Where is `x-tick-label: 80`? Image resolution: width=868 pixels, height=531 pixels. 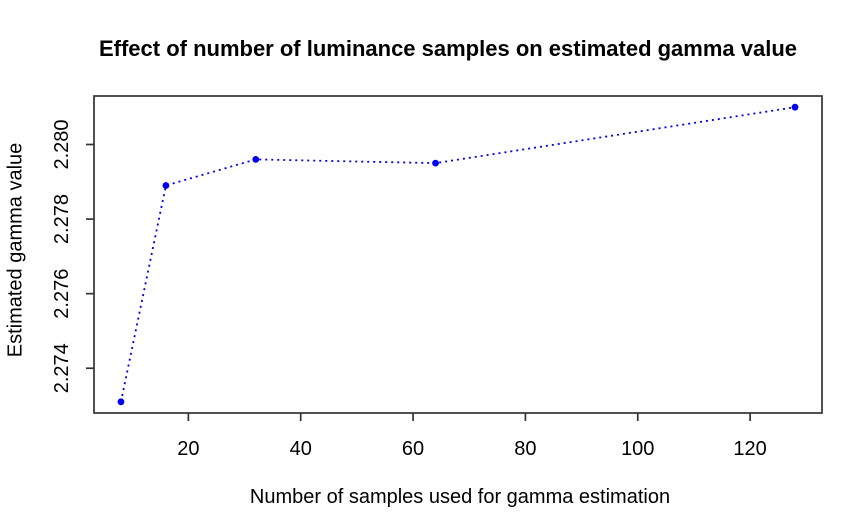 x-tick-label: 80 is located at coordinates (525, 449).